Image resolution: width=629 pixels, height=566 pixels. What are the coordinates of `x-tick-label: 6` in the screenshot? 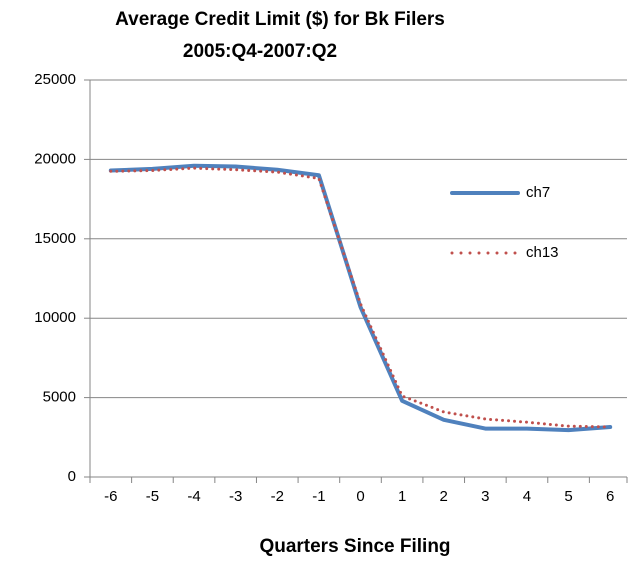 It's located at (610, 496).